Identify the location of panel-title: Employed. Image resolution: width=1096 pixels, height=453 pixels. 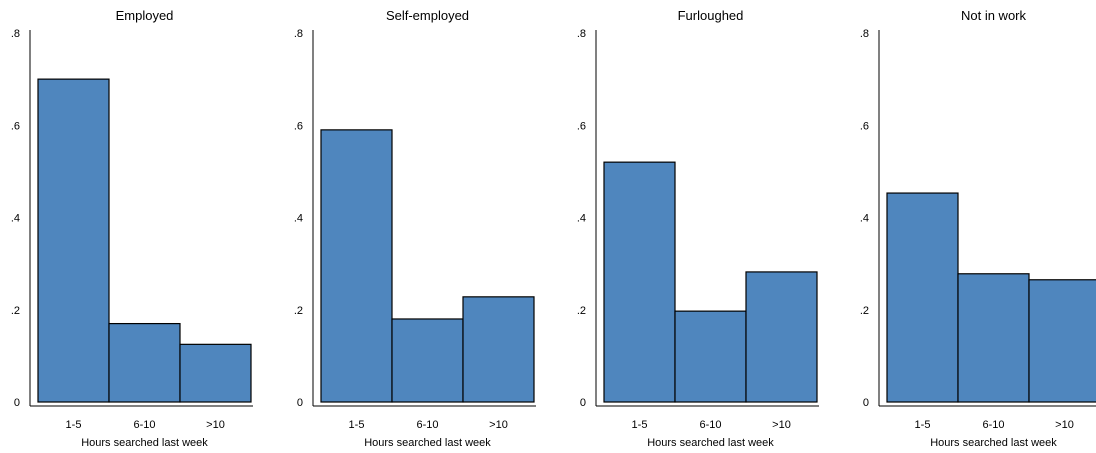
(145, 15).